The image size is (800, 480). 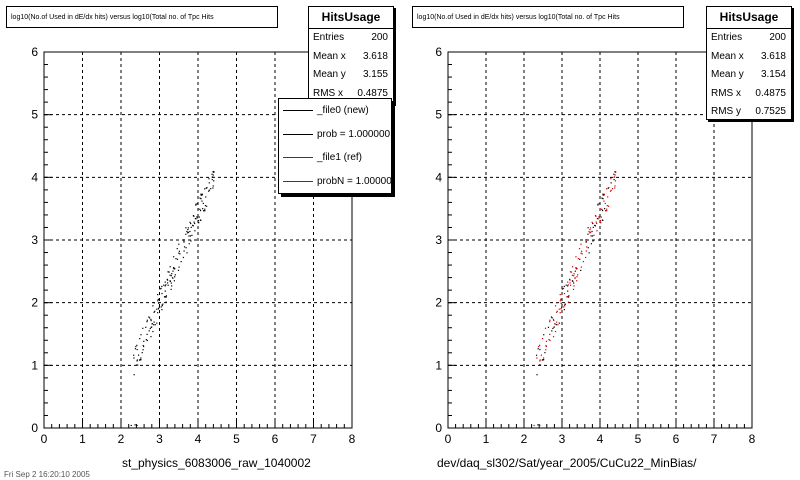 What do you see at coordinates (34, 303) in the screenshot?
I see `y-tick-label: 2` at bounding box center [34, 303].